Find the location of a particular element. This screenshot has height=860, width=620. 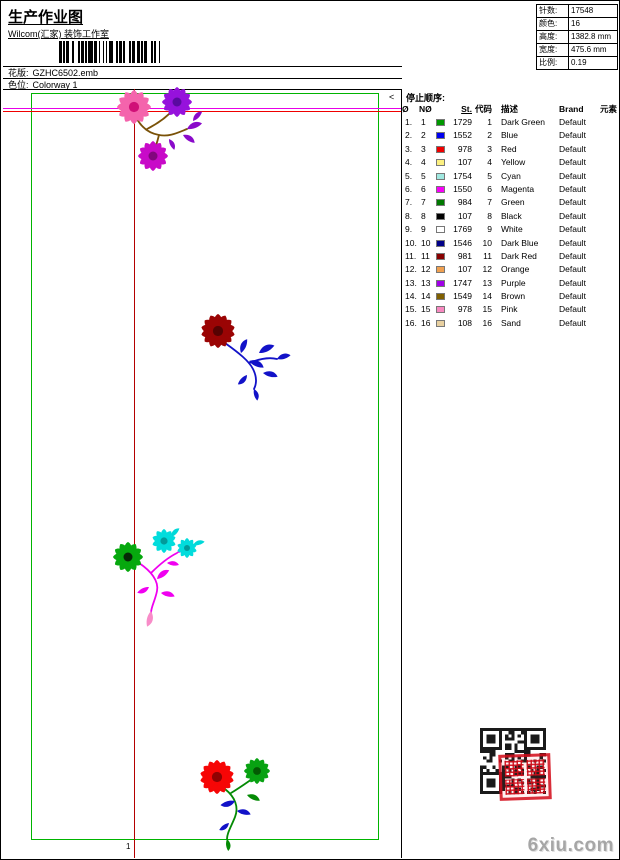

needle-number: 15 is located at coordinates (426, 309).